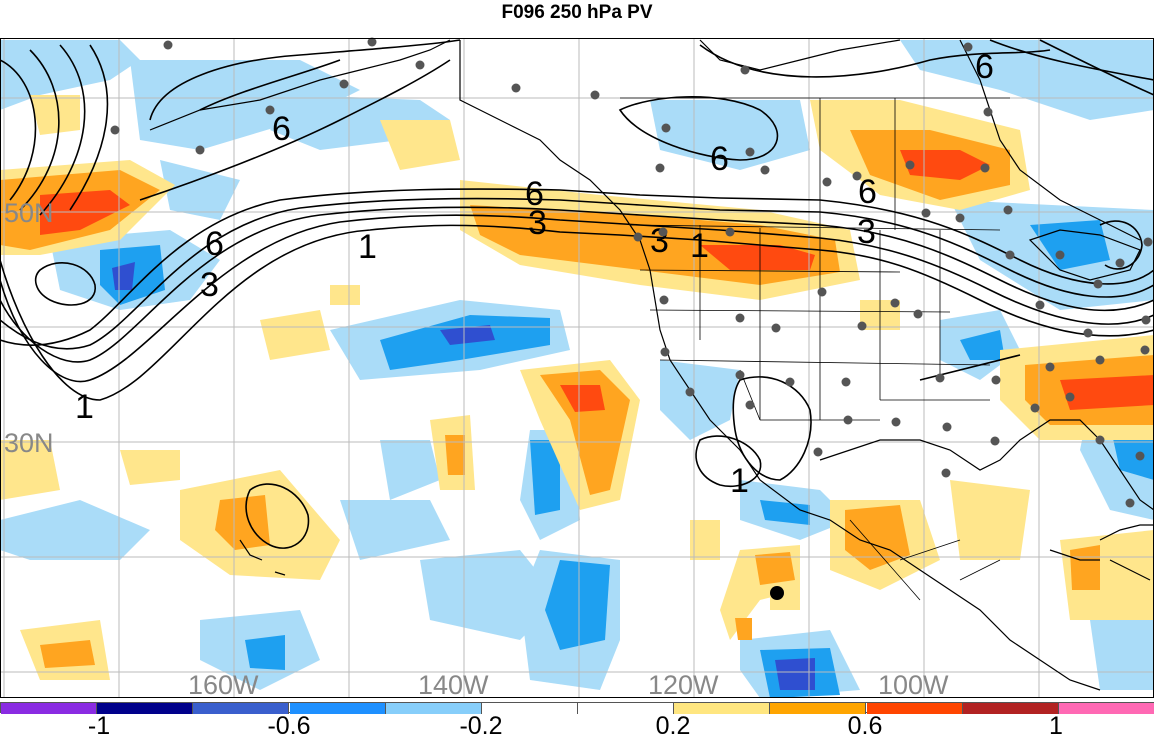 The height and width of the screenshot is (741, 1154). What do you see at coordinates (481, 726) in the screenshot?
I see `colorbar-tick-label: -0.2` at bounding box center [481, 726].